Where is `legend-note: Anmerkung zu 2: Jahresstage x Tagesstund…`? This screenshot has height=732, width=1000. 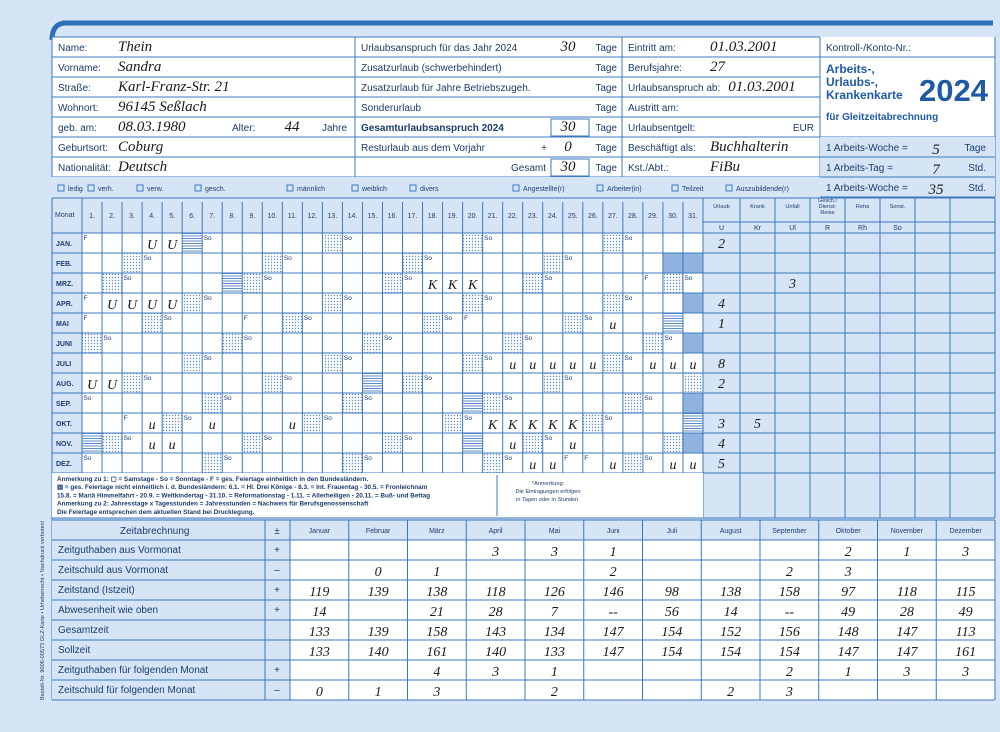
legend-note: Anmerkung zu 2: Jahresstage x Tagesstund… is located at coordinates (213, 504).